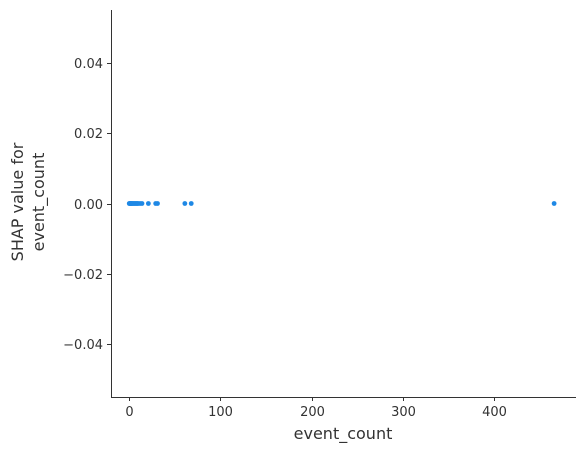 This screenshot has width=585, height=453. What do you see at coordinates (494, 412) in the screenshot?
I see `x-tick-label: 400` at bounding box center [494, 412].